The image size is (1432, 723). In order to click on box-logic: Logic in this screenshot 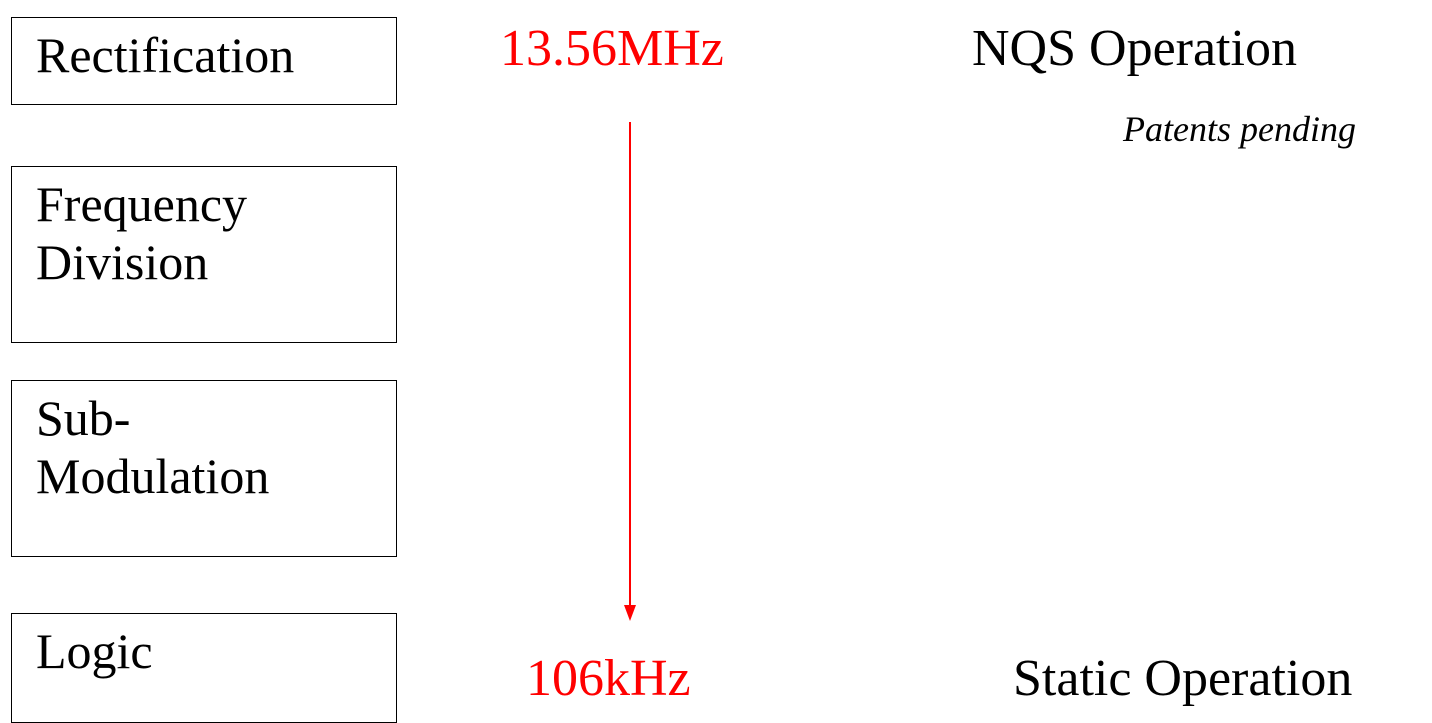, I will do `click(204, 668)`.